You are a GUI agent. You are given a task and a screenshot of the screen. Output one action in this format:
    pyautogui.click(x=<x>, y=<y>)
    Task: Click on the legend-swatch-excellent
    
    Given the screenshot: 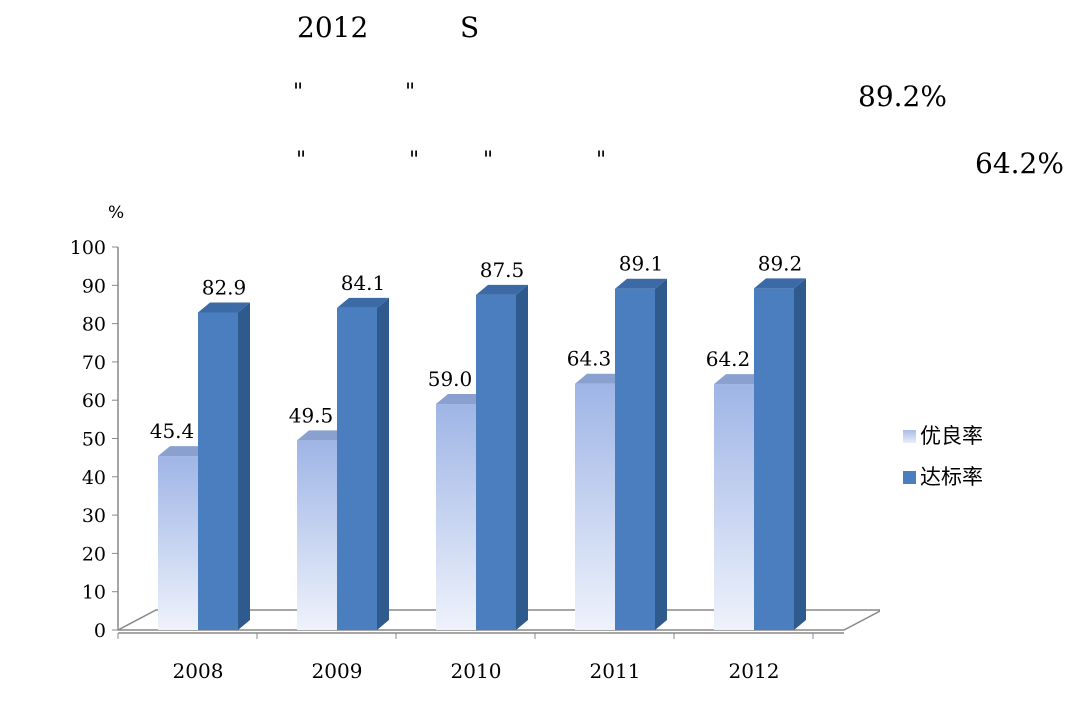 What is the action you would take?
    pyautogui.click(x=909, y=436)
    